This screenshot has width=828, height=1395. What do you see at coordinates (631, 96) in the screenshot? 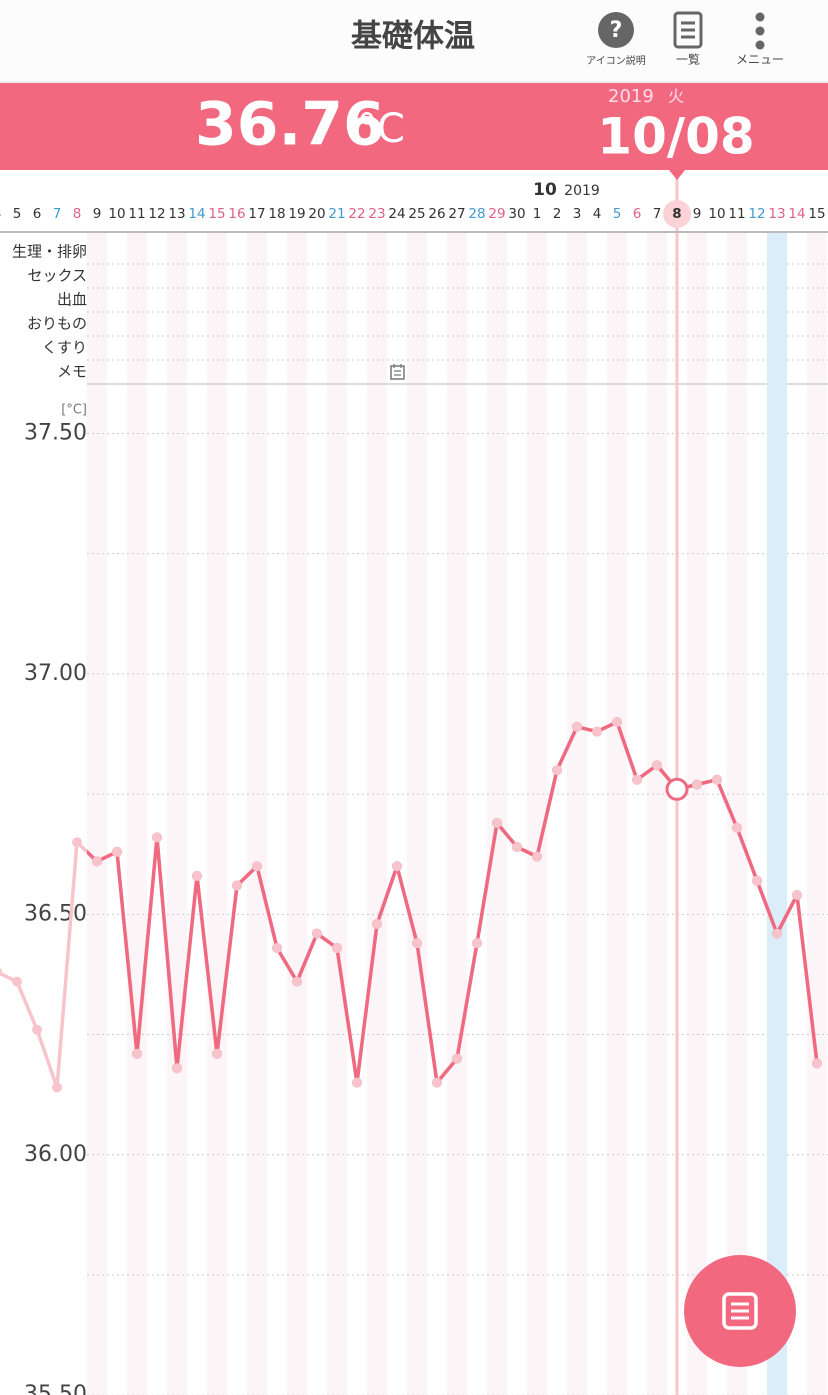
I see `summary-year: 2019` at bounding box center [631, 96].